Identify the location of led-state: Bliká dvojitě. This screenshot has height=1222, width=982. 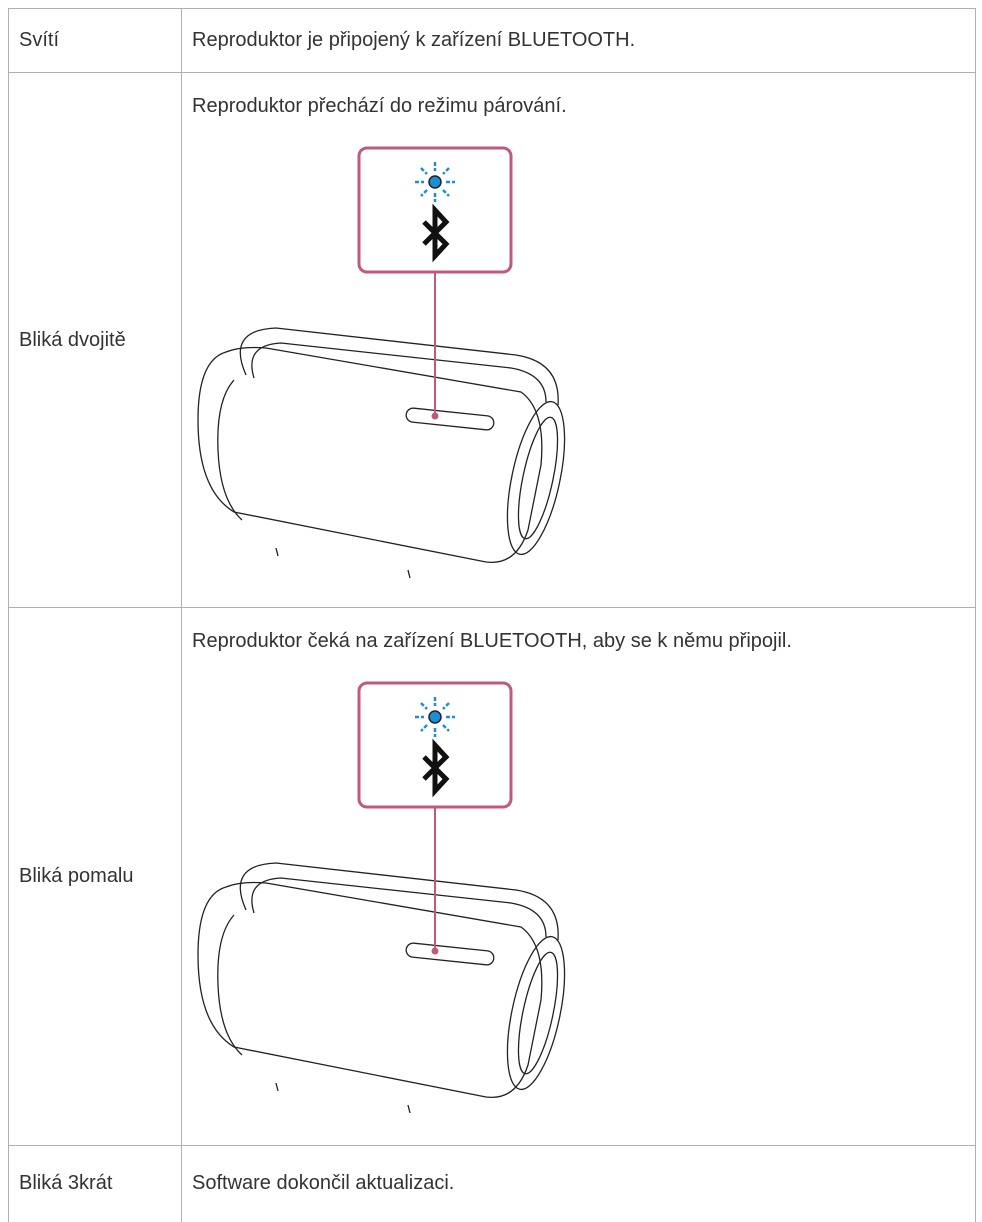
(72, 339).